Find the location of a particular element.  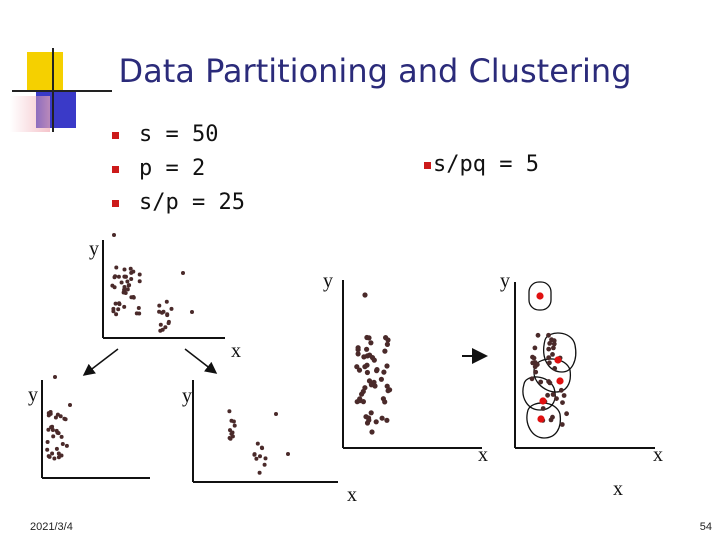

arrow-right-icon is located at coordinates (201, 361).